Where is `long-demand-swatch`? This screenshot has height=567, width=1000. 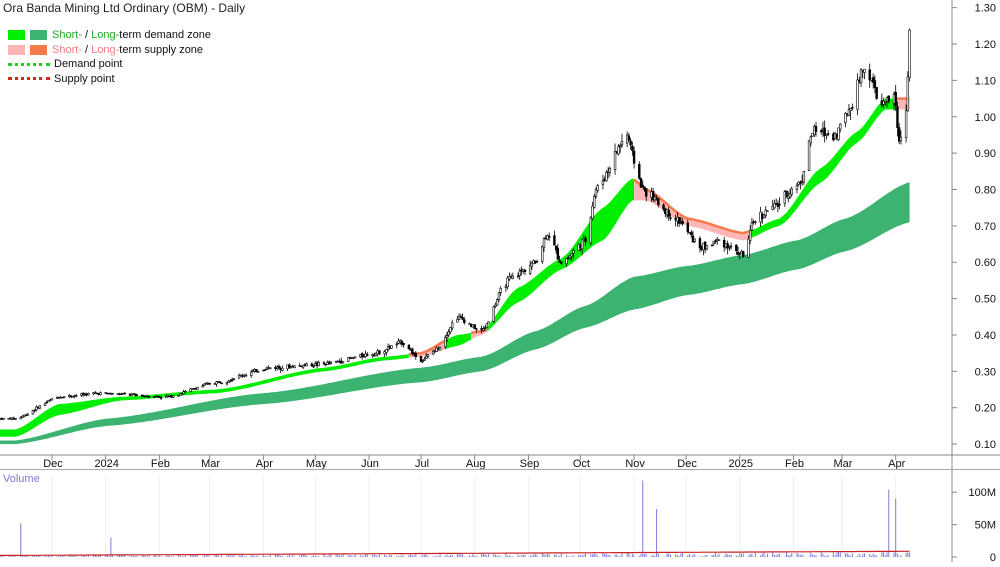
long-demand-swatch is located at coordinates (38, 35).